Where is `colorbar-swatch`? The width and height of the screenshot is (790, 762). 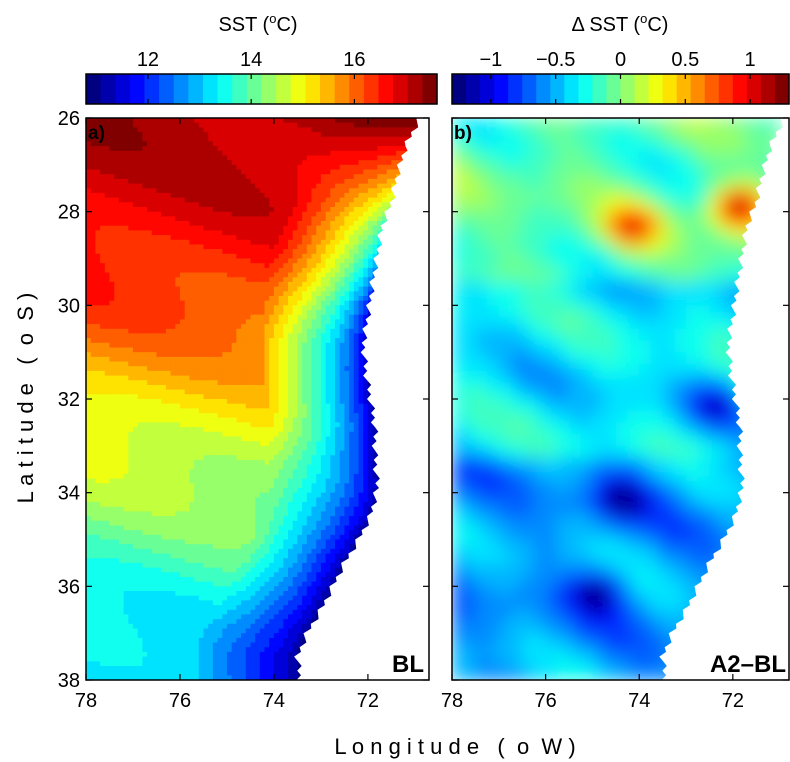 colorbar-swatch is located at coordinates (726, 89).